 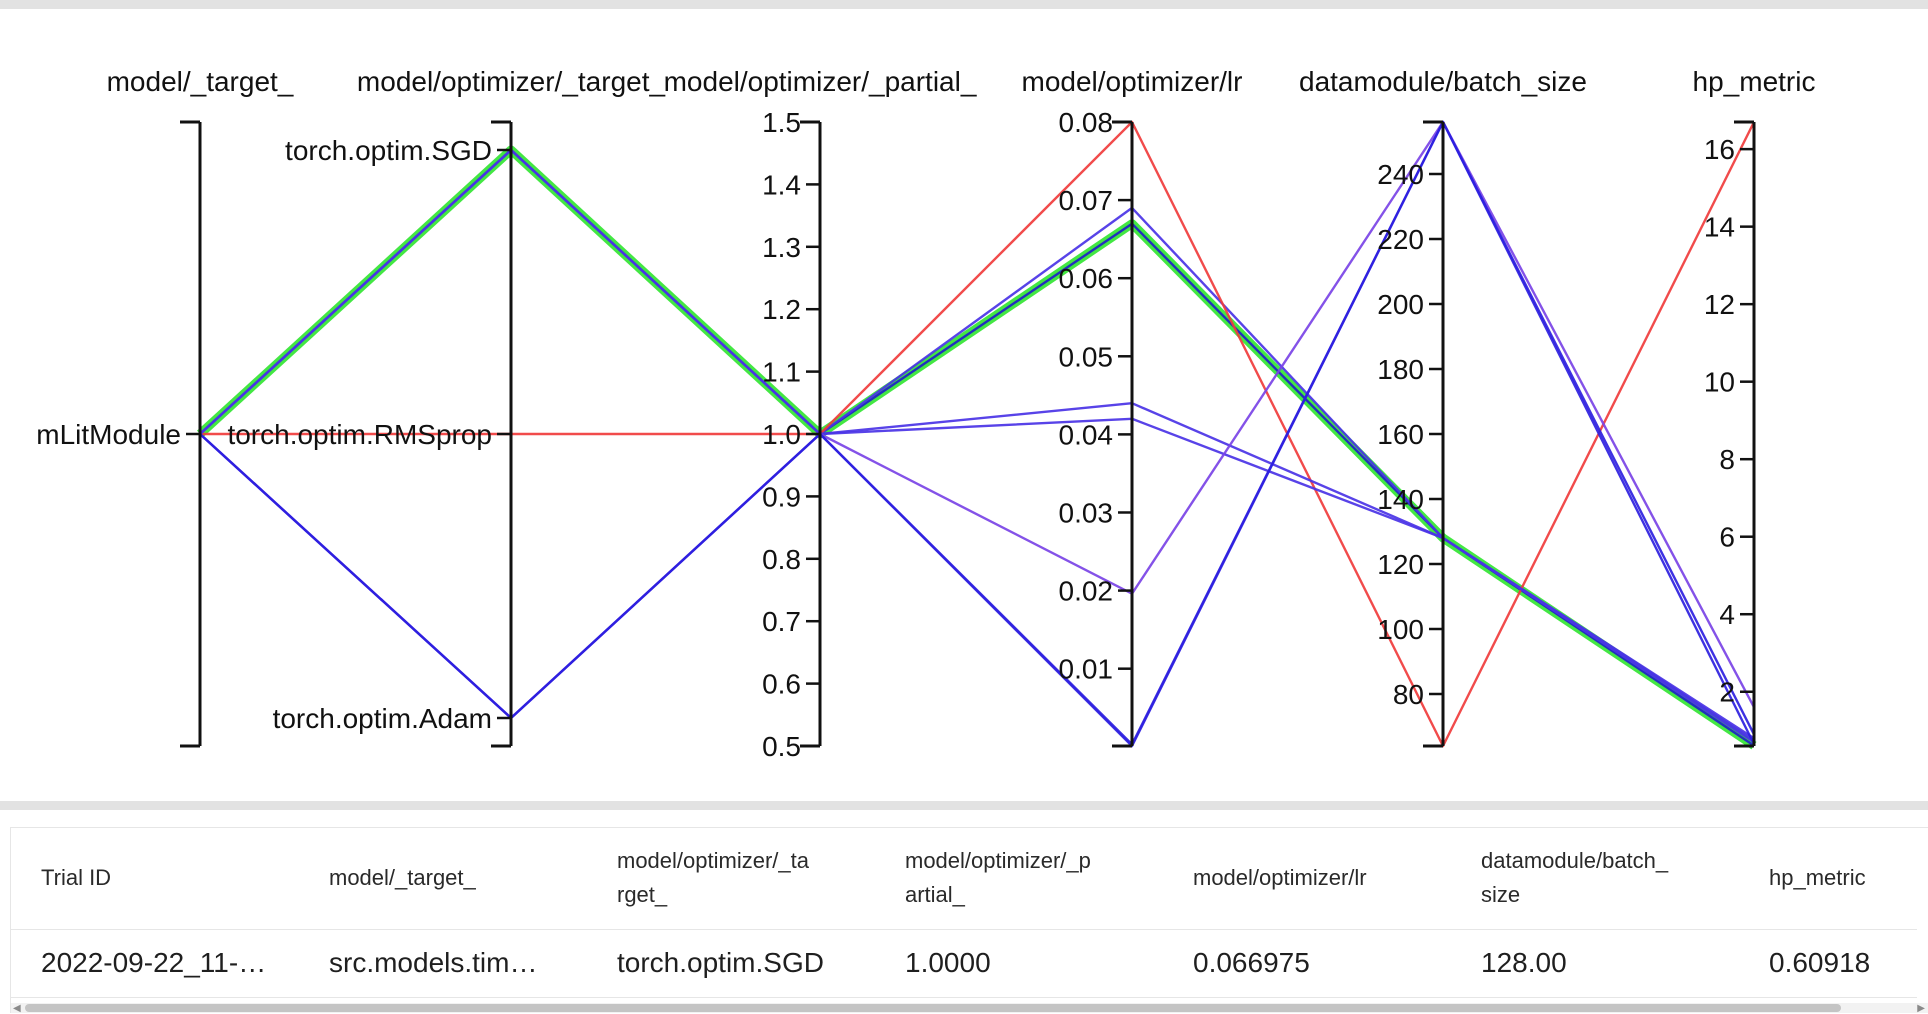 What do you see at coordinates (1280, 878) in the screenshot?
I see `column-header-label: model/optimizer/lr` at bounding box center [1280, 878].